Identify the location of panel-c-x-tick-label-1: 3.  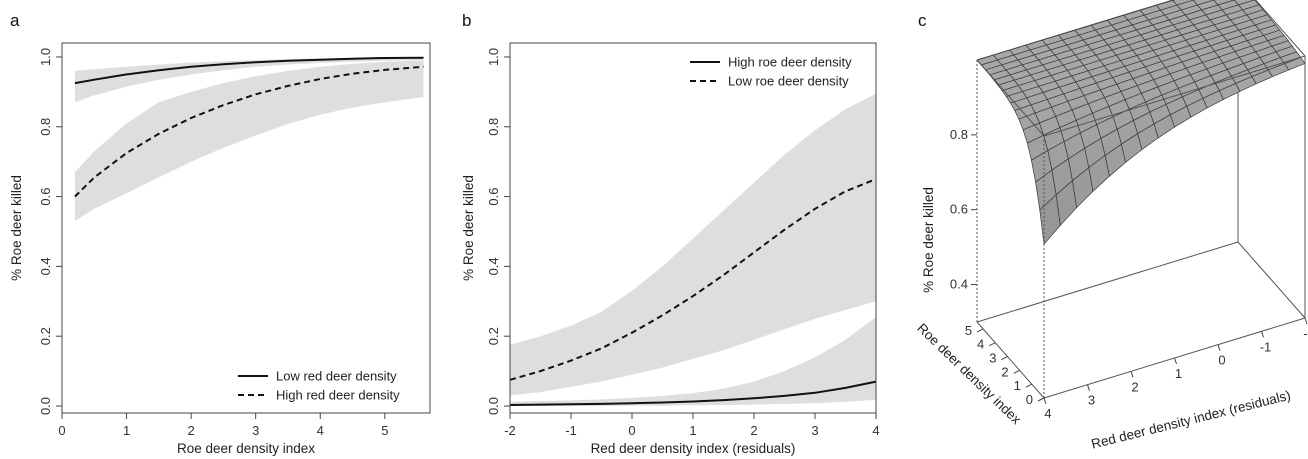
(1091, 400).